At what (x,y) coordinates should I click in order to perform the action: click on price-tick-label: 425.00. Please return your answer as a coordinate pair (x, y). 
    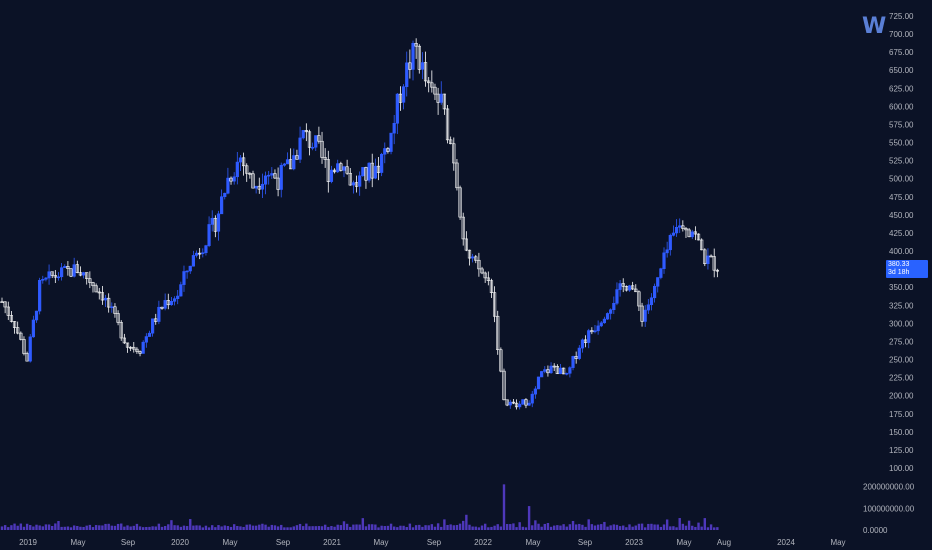
    Looking at the image, I should click on (901, 233).